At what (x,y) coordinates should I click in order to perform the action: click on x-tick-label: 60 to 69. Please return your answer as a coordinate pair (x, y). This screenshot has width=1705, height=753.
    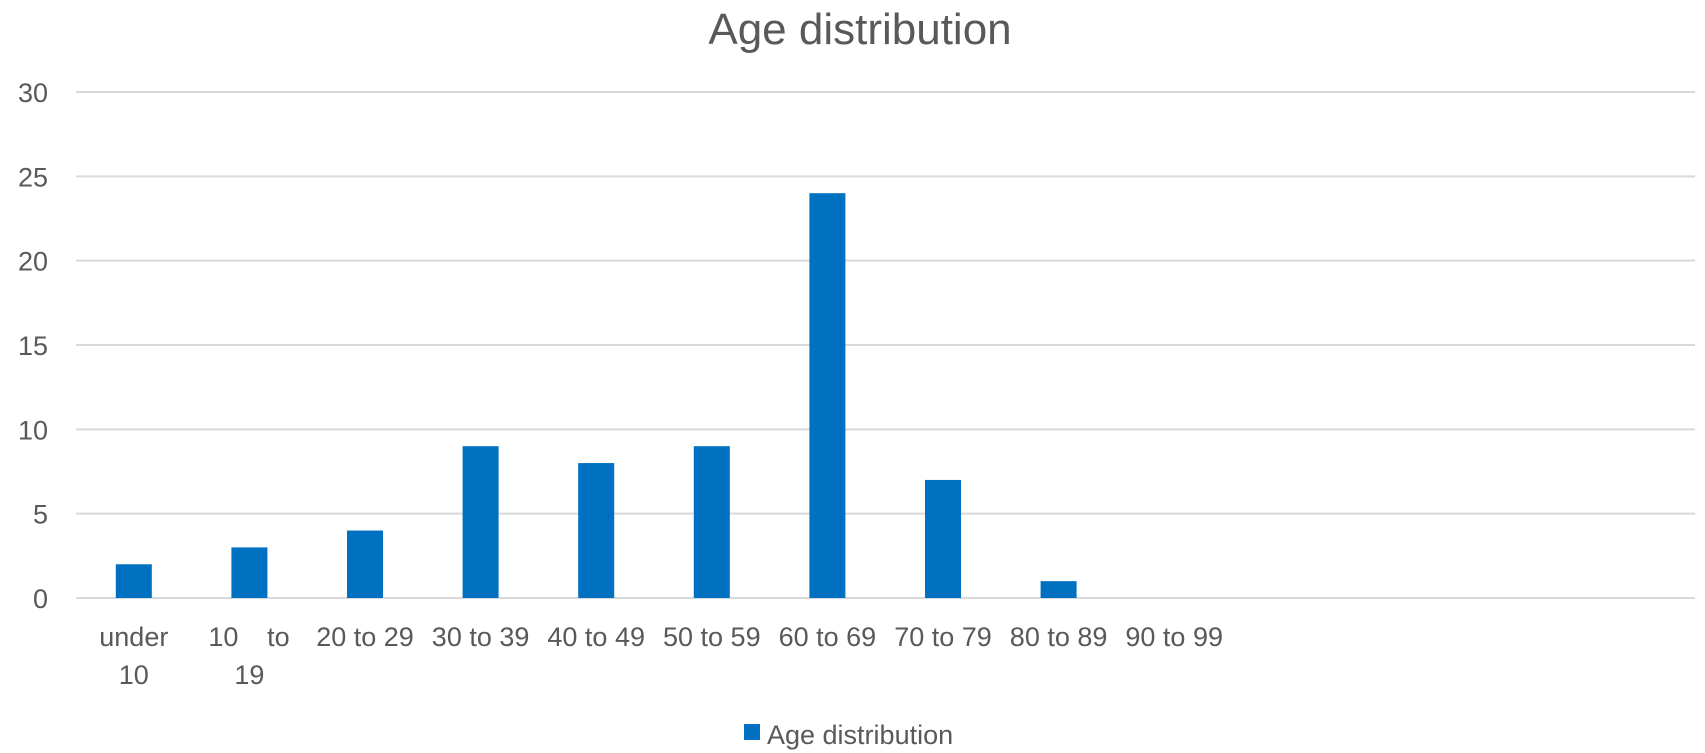
    Looking at the image, I should click on (828, 637).